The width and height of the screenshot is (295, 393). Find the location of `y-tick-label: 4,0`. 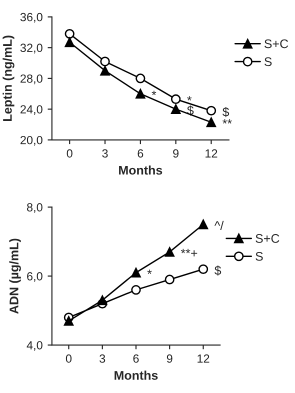

y-tick-label: 4,0 is located at coordinates (34, 346).